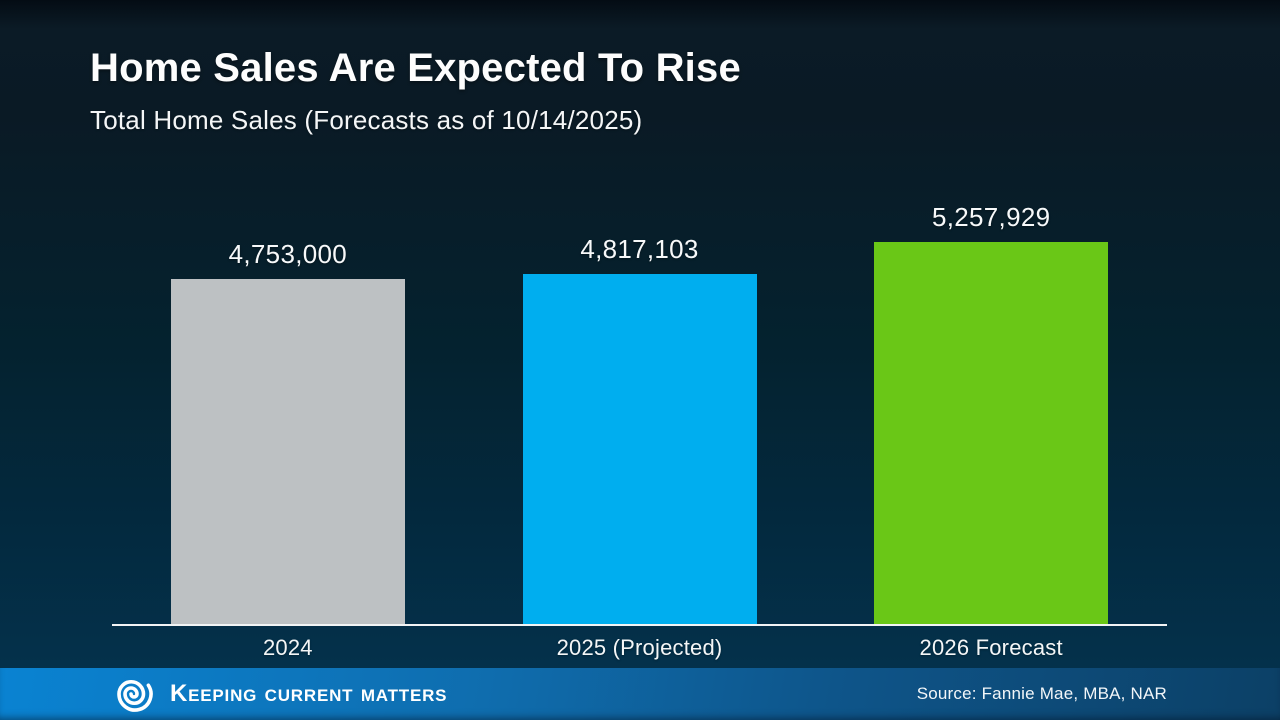  Describe the element at coordinates (991, 647) in the screenshot. I see `x-axis-label-2026: 2026 Forecast` at that location.